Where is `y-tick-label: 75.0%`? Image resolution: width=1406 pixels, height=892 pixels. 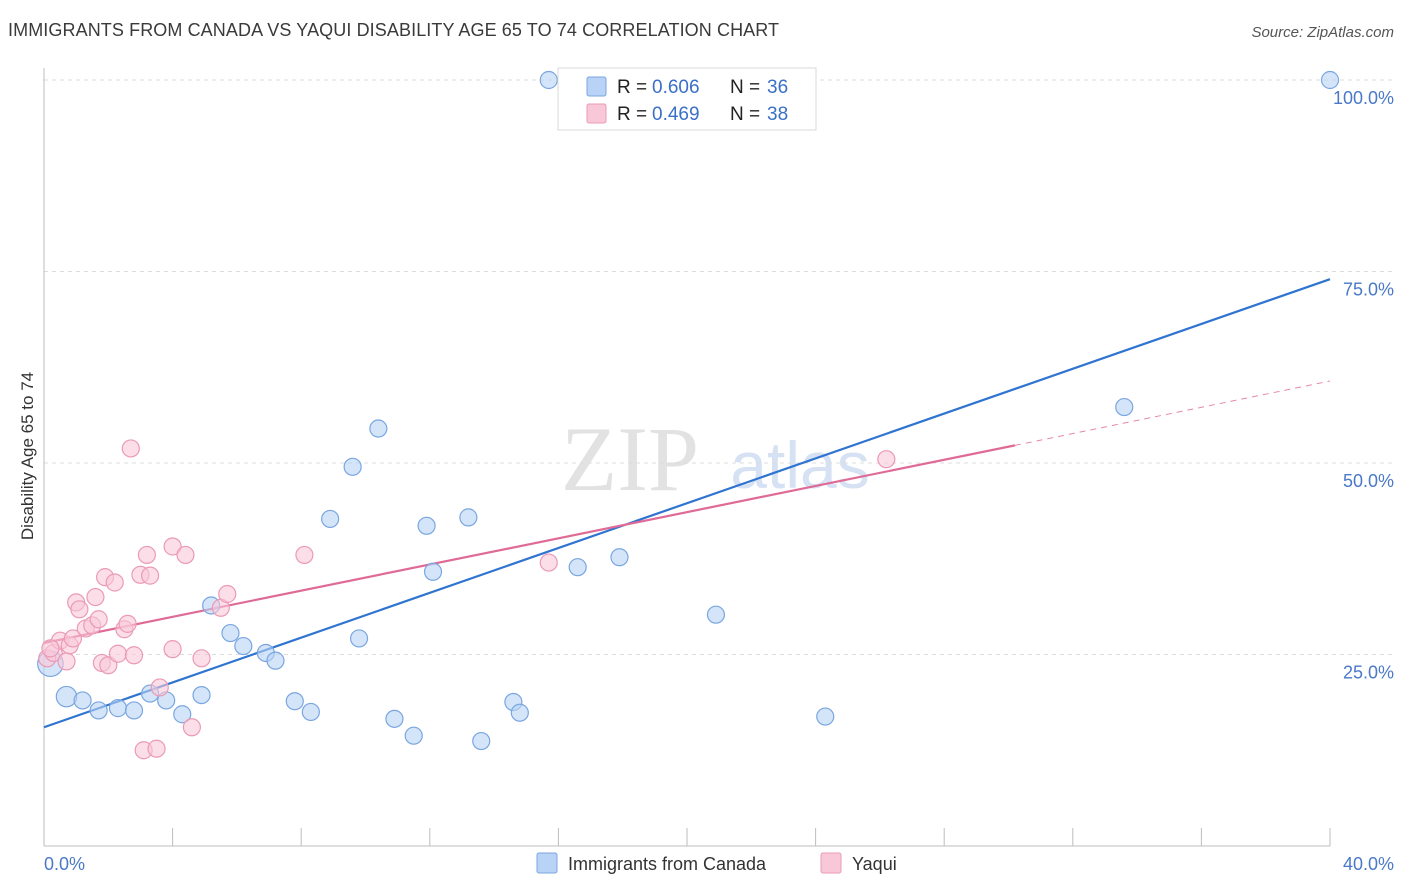 y-tick-label: 75.0% is located at coordinates (1368, 290).